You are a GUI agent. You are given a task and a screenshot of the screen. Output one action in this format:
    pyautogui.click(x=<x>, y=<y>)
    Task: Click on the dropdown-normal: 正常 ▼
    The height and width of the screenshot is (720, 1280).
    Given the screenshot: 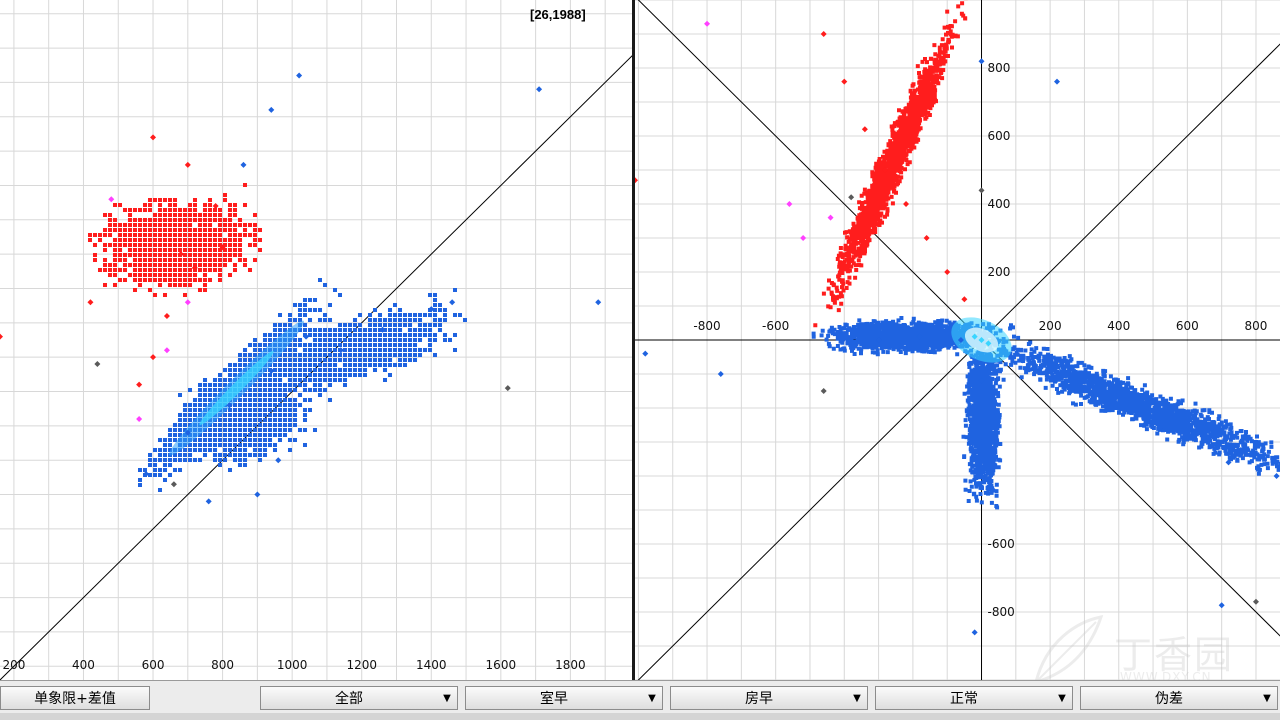 What is the action you would take?
    pyautogui.click(x=974, y=698)
    